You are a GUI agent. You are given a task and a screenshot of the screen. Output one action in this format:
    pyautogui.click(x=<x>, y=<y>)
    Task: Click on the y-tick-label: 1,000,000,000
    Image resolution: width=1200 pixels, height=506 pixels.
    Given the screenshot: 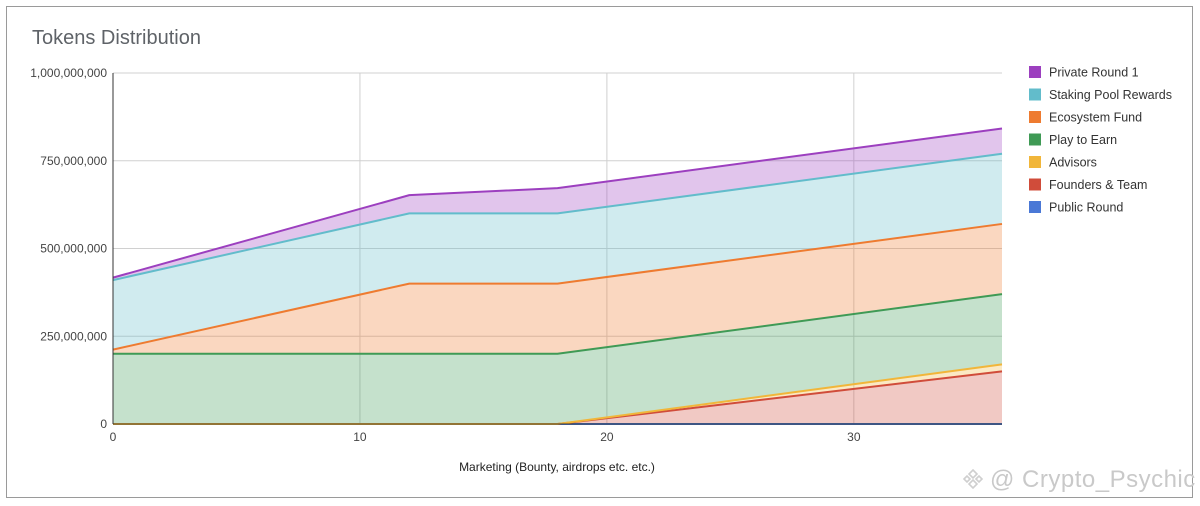 What is the action you would take?
    pyautogui.click(x=68, y=73)
    